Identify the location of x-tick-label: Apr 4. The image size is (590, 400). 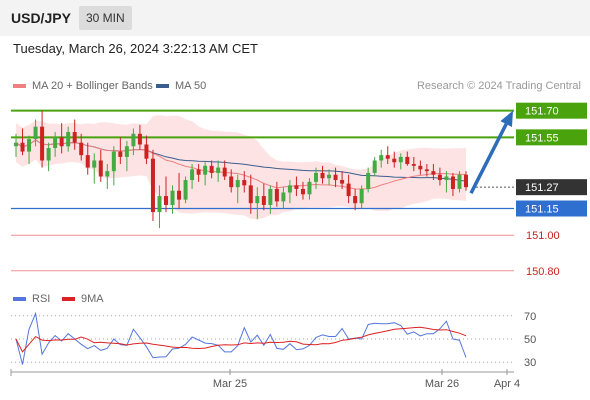
(507, 384).